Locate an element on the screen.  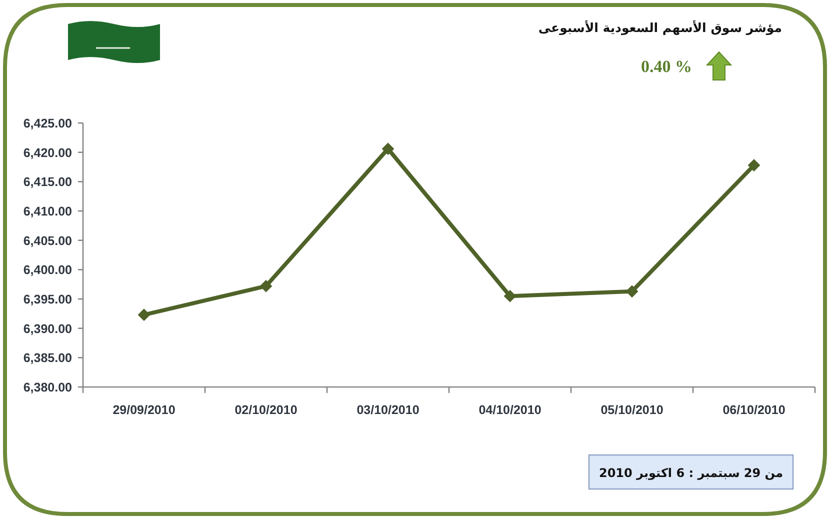
x-tick-label: 03/10/2010 is located at coordinates (388, 410).